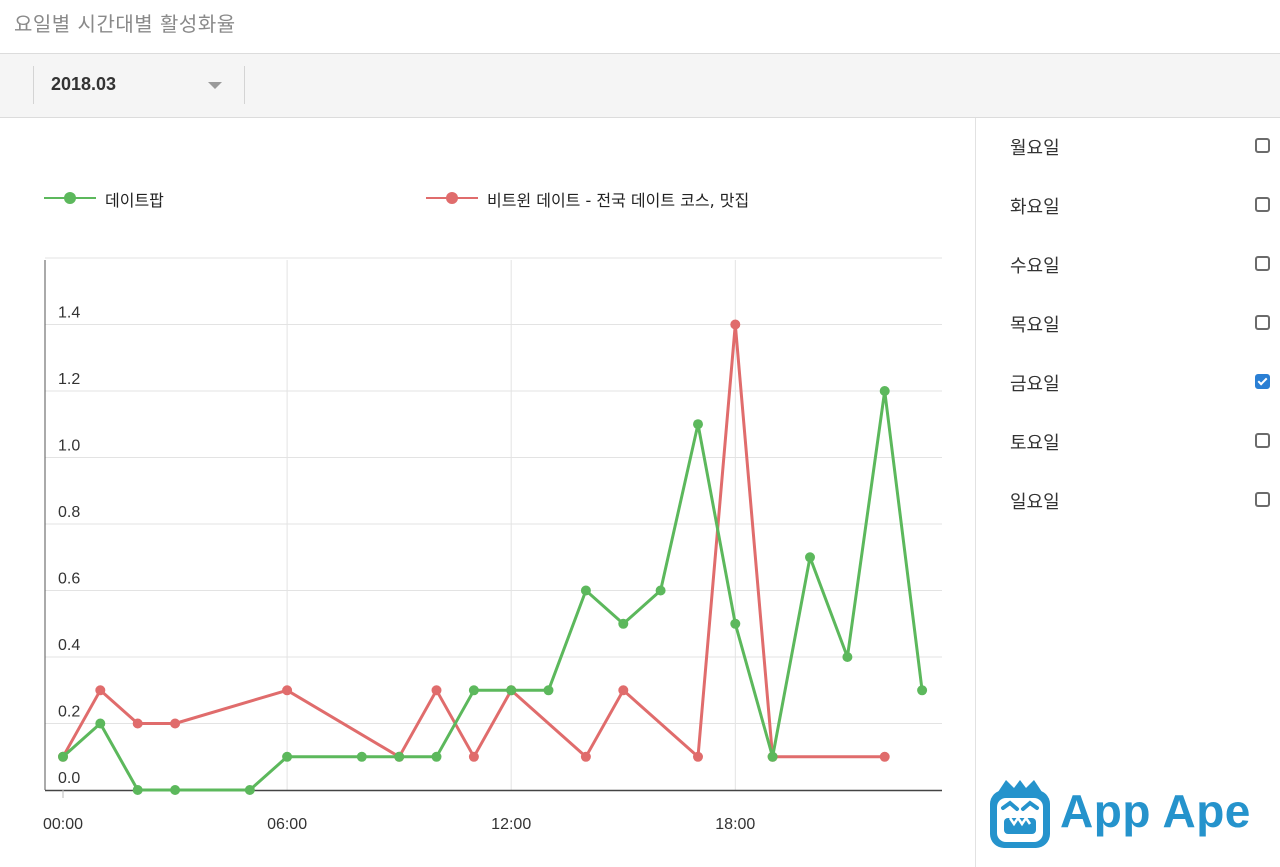 The height and width of the screenshot is (867, 1280). I want to click on logo-text: App Ape, so click(1155, 811).